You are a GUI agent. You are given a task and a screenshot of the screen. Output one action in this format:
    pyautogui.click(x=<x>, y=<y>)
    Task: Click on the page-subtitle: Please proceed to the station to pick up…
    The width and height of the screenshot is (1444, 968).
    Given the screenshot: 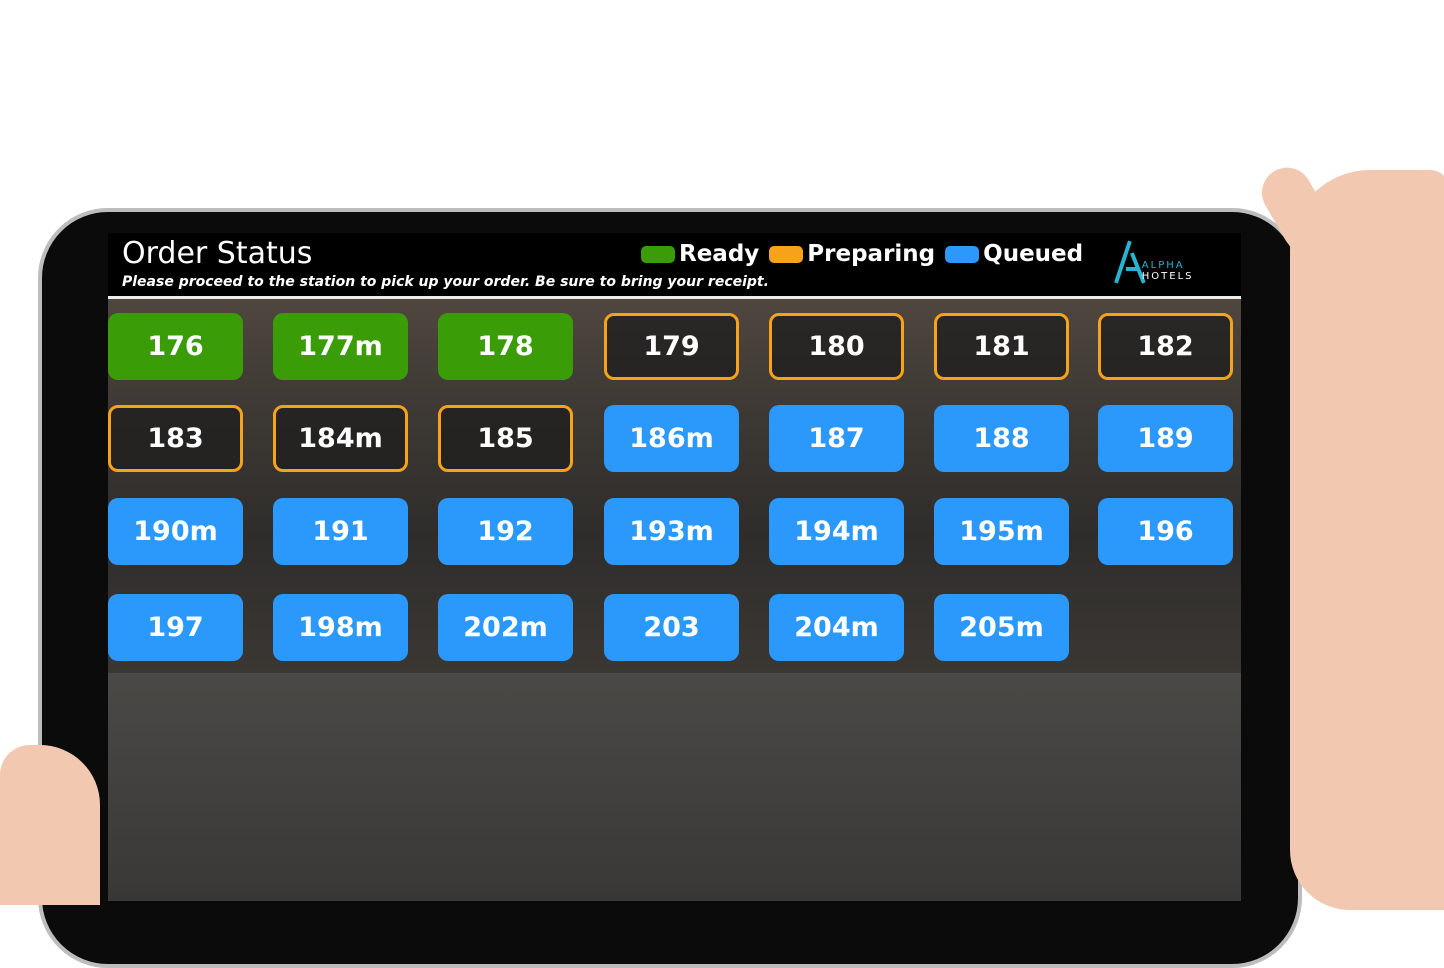 What is the action you would take?
    pyautogui.click(x=445, y=282)
    